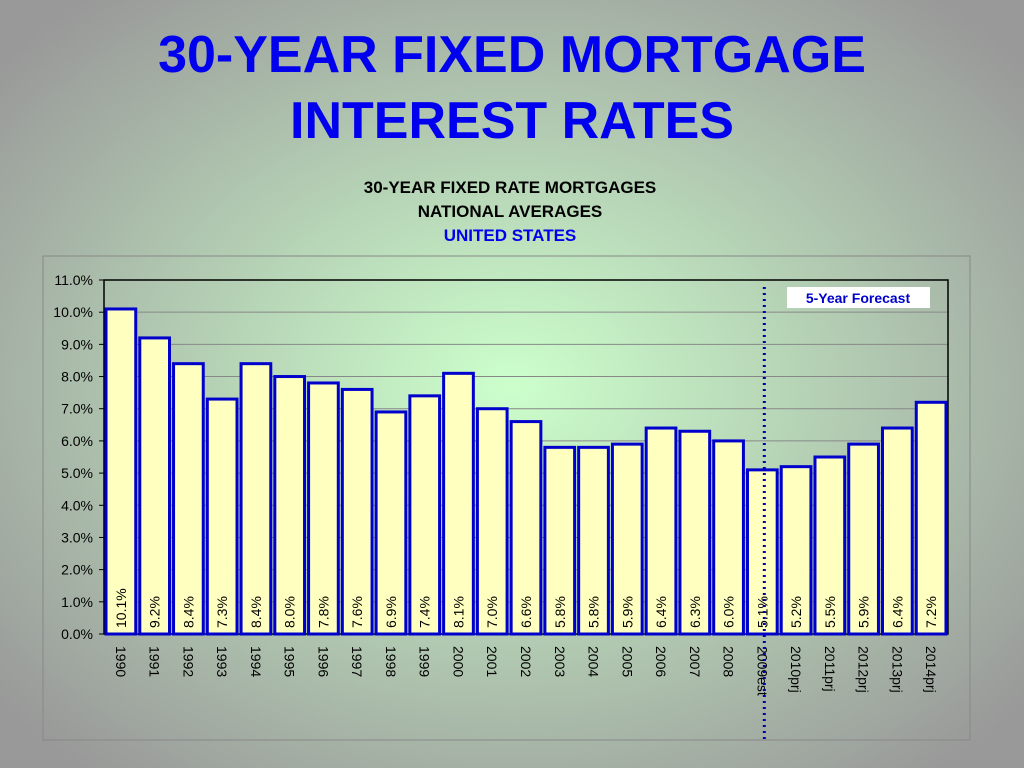  Describe the element at coordinates (323, 661) in the screenshot. I see `x-tick-label: 1996` at that location.